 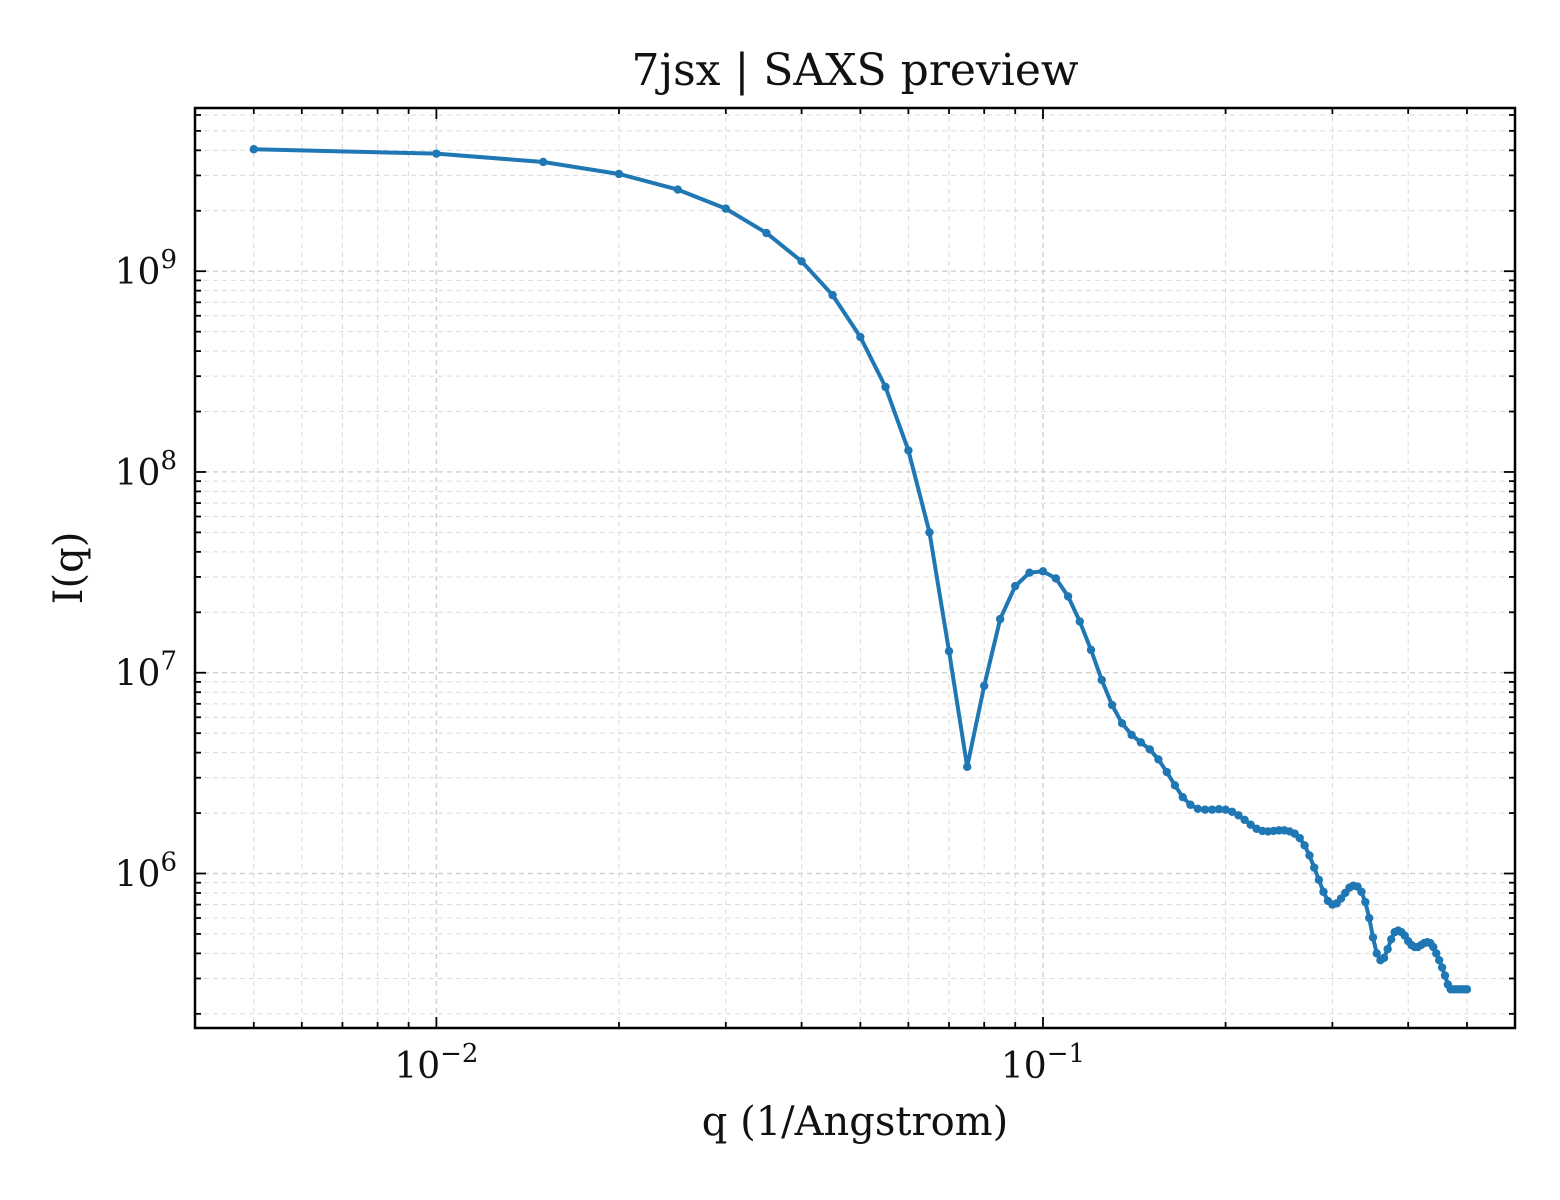 What do you see at coordinates (854, 70) in the screenshot?
I see `chart-title: 7jsx | SAXS preview` at bounding box center [854, 70].